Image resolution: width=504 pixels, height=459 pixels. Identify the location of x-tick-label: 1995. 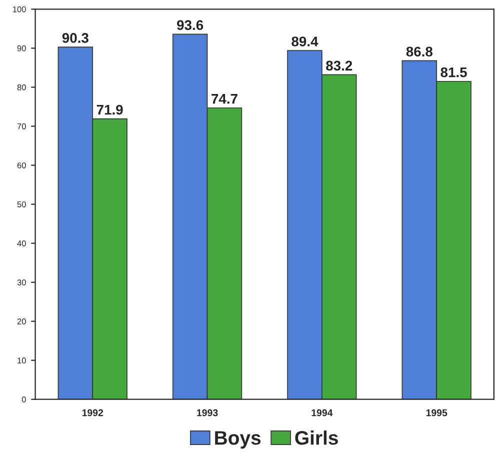
(437, 412).